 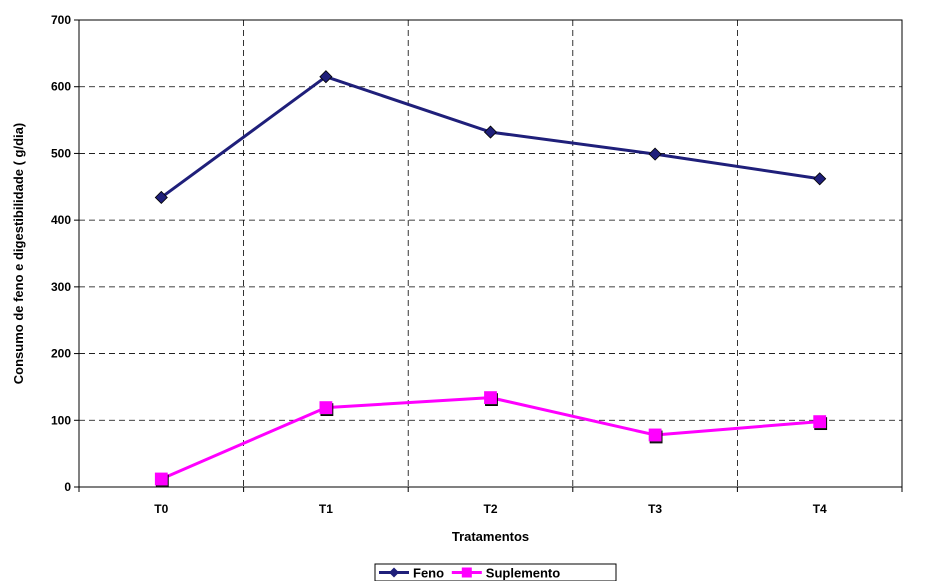 I want to click on x-tick-label: T1, so click(x=326, y=509).